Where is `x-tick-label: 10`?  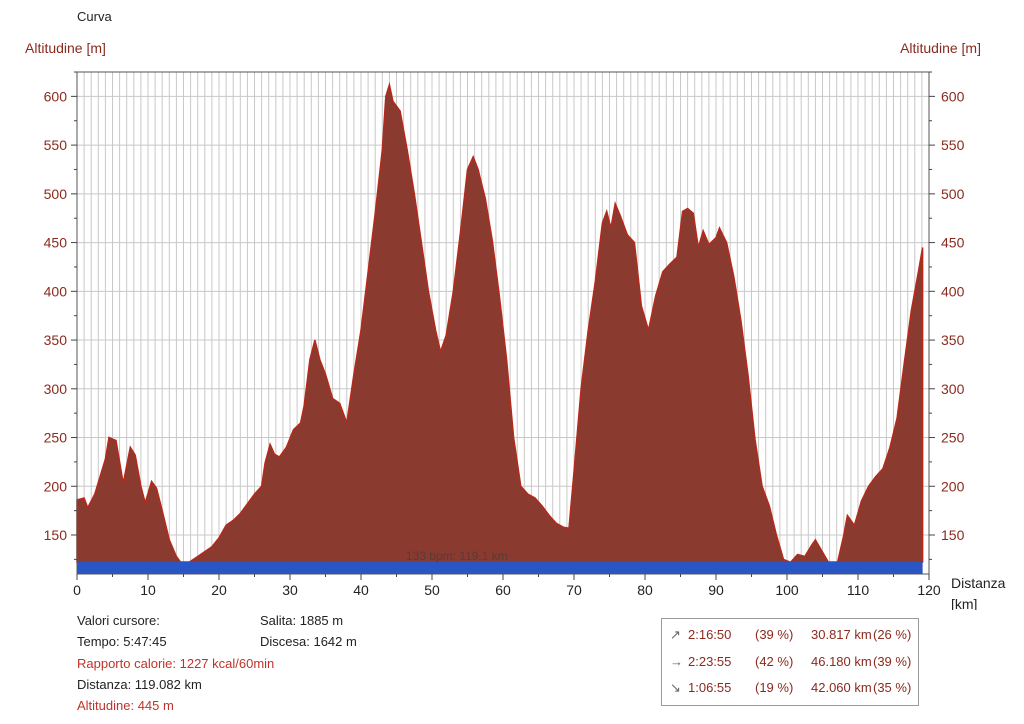
x-tick-label: 10 is located at coordinates (148, 590).